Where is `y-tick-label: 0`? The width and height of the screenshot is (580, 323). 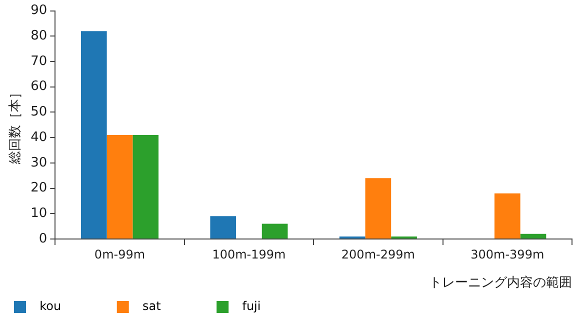
y-tick-label: 0 is located at coordinates (43, 238).